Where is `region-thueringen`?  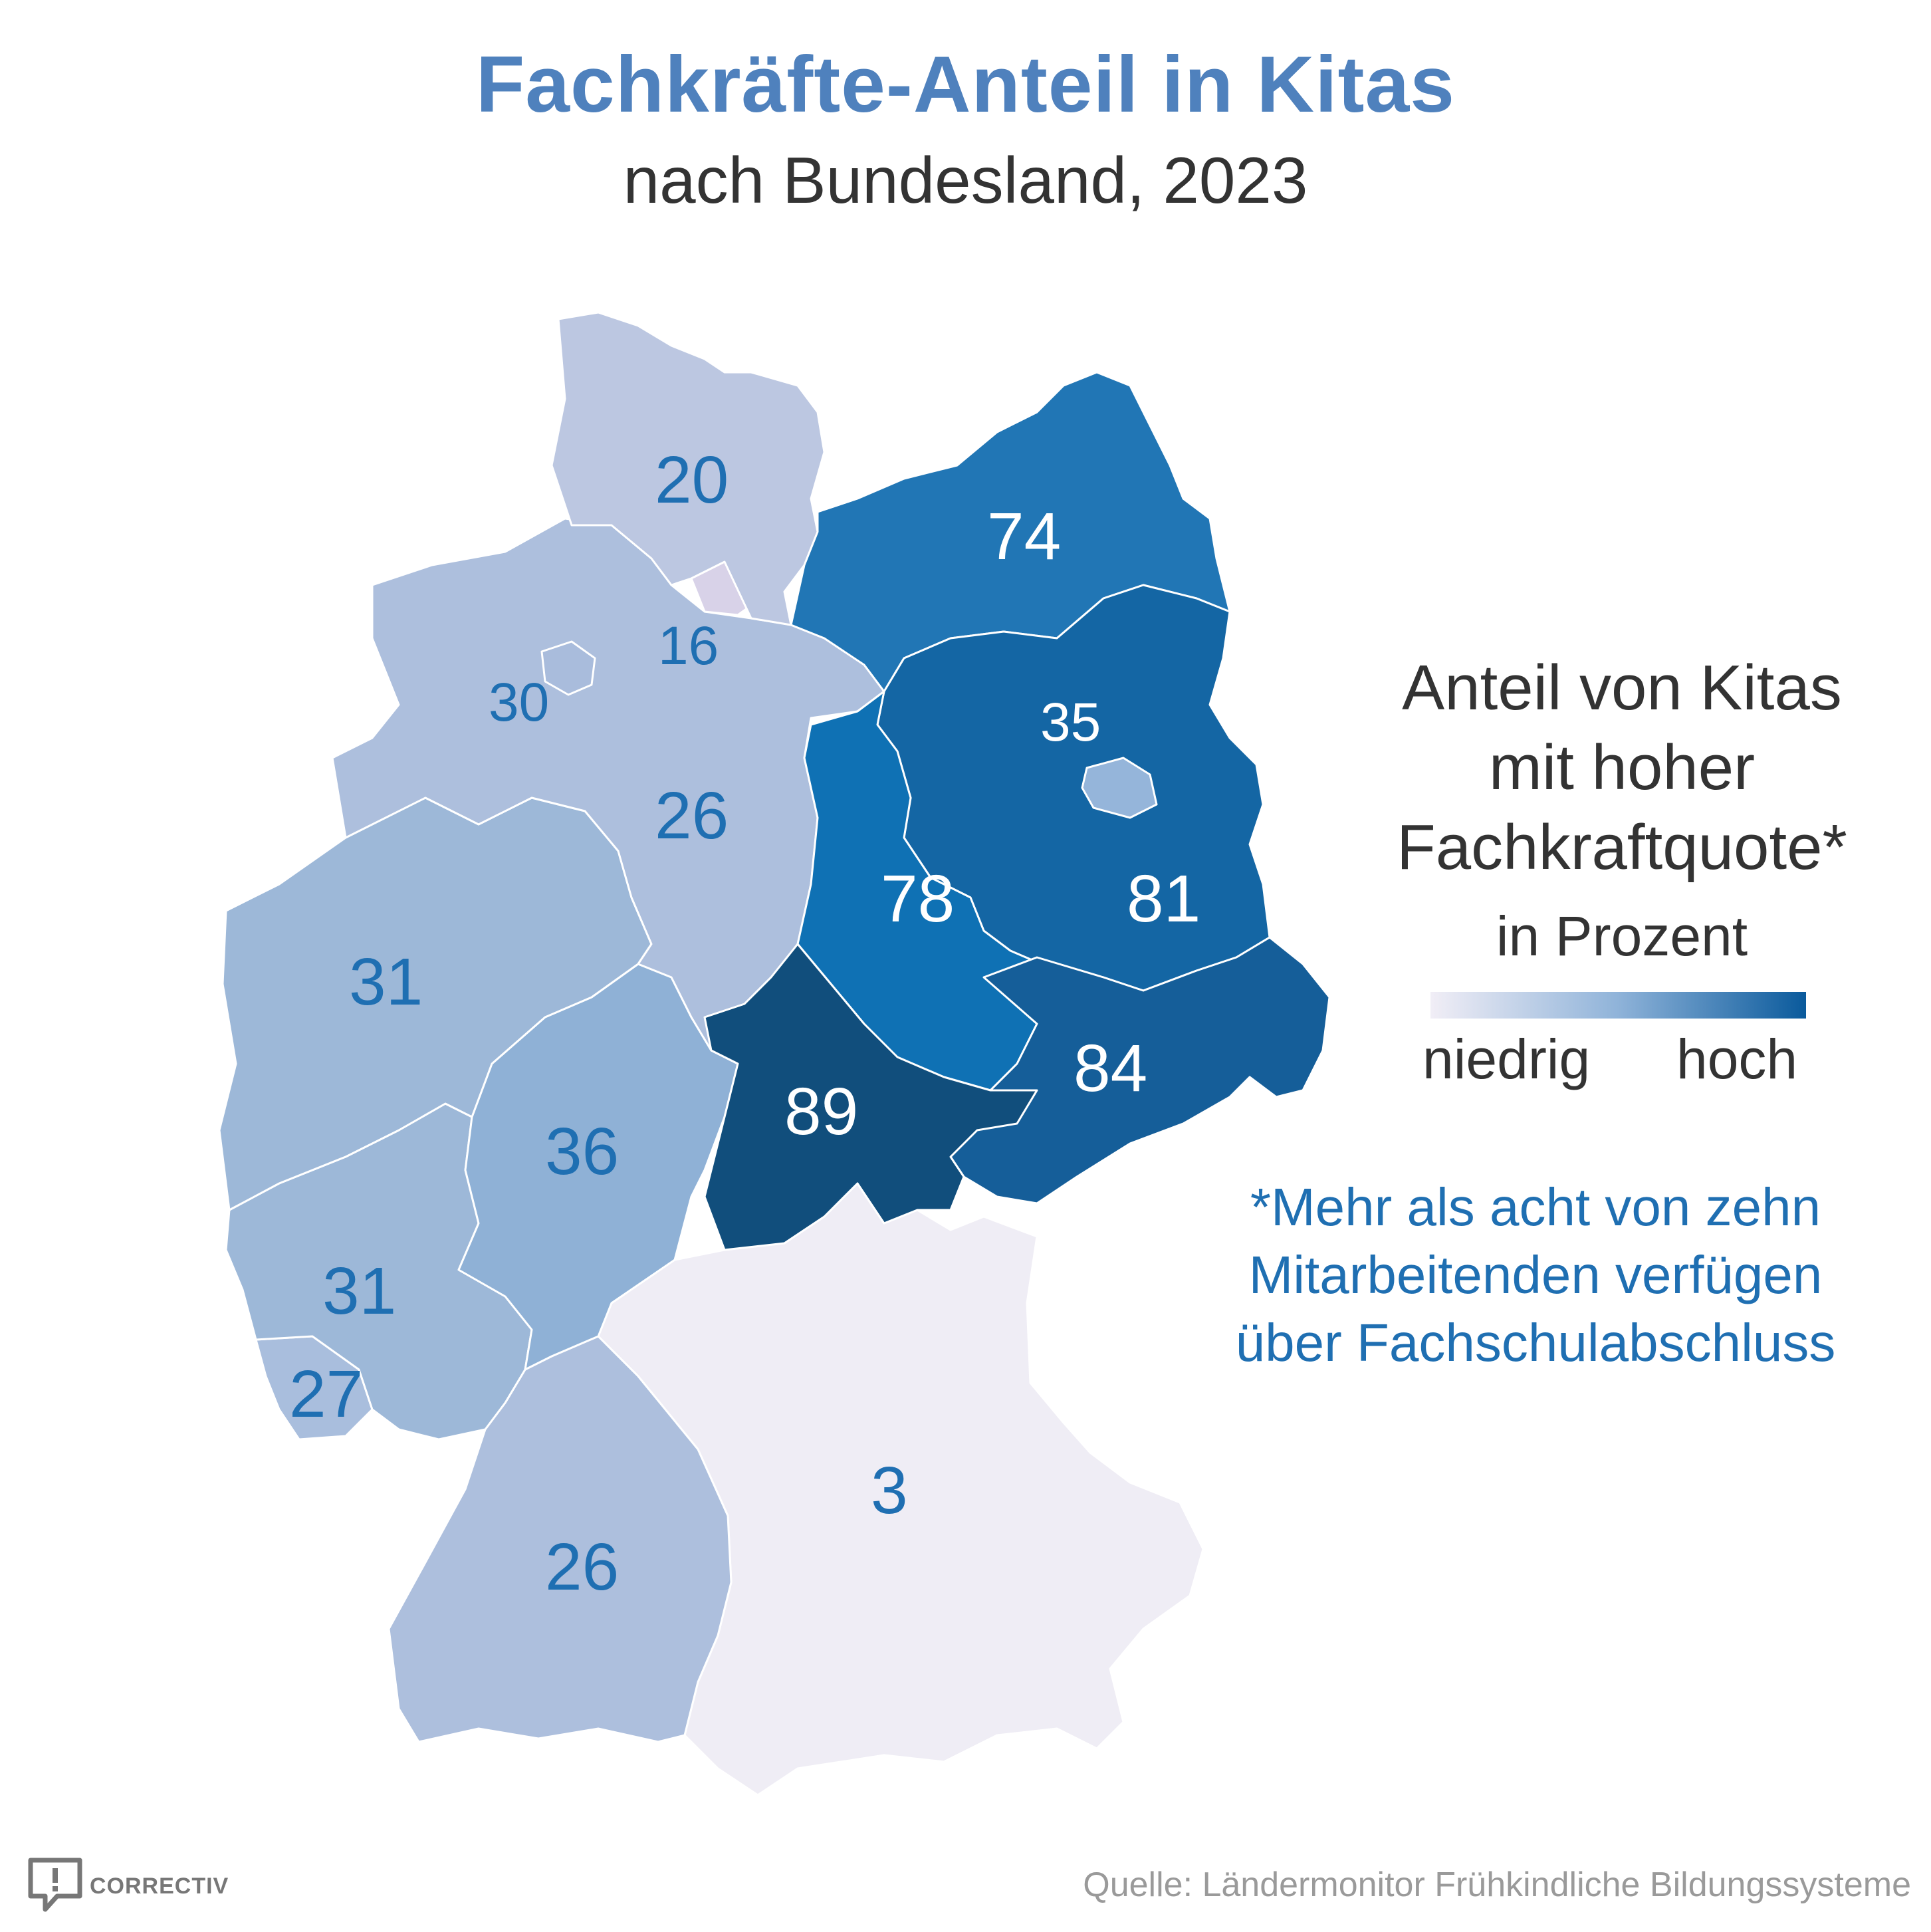
region-thueringen is located at coordinates (871, 1097).